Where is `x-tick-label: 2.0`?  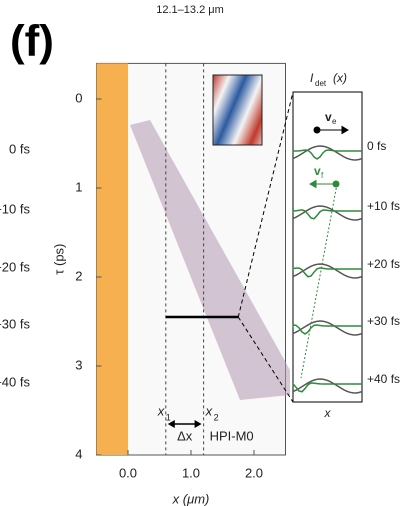 x-tick-label: 2.0 is located at coordinates (254, 472).